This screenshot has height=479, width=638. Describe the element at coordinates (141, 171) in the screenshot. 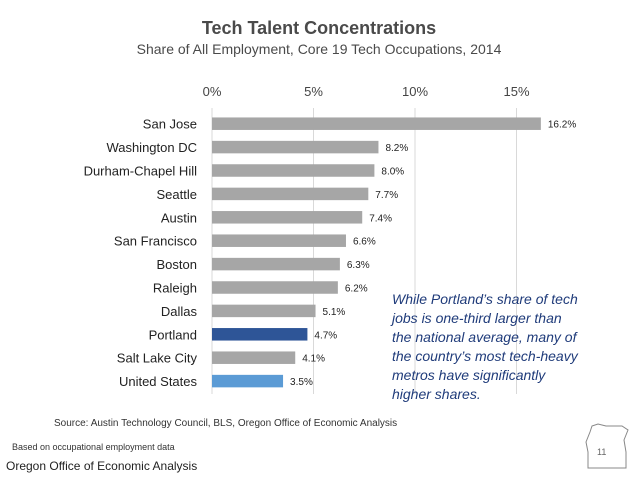

I see `category-label: Durham-Chapel Hill` at that location.